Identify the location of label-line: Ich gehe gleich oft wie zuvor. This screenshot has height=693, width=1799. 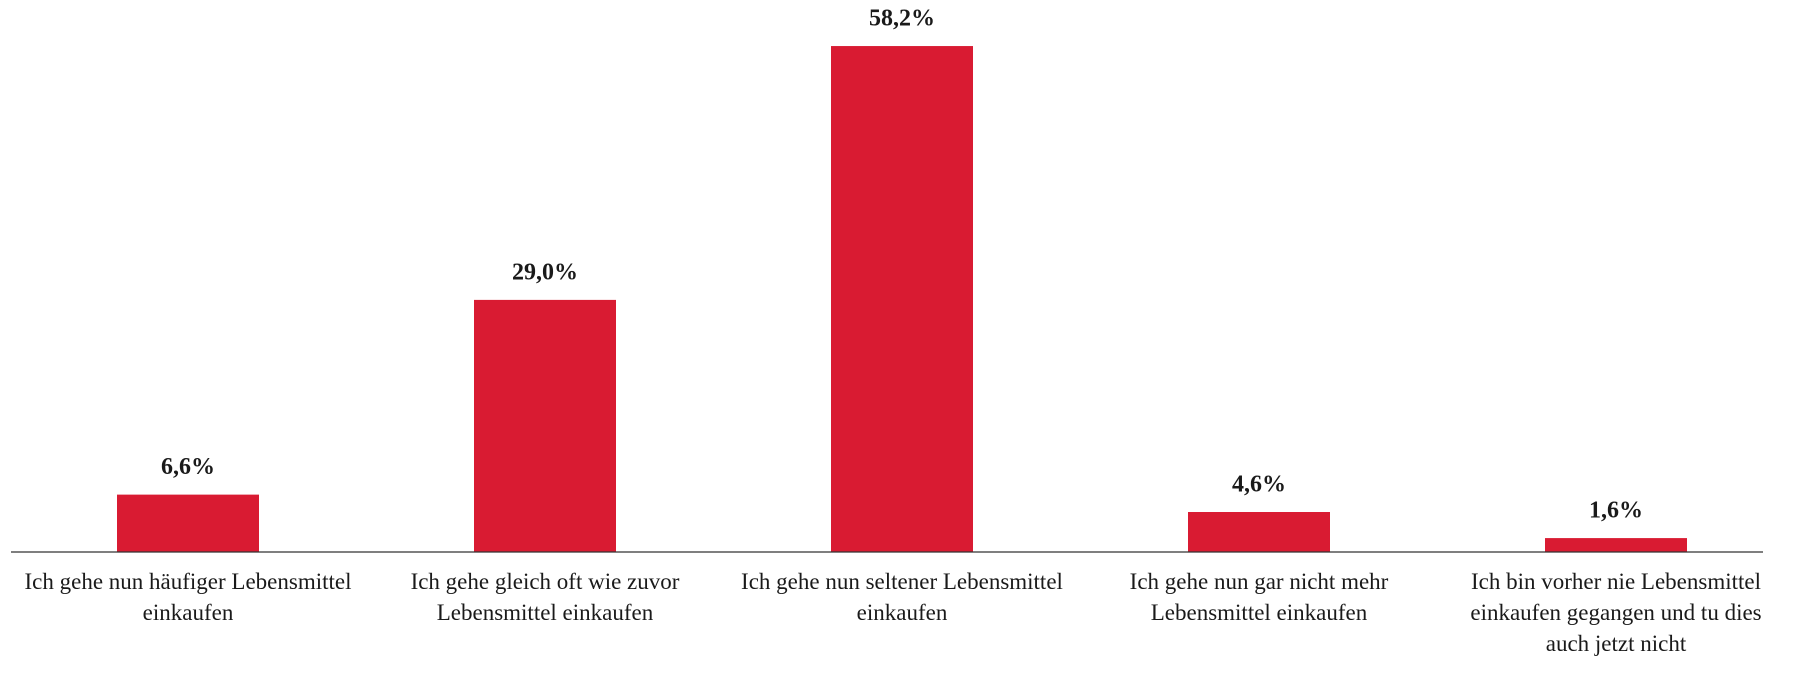
(545, 581).